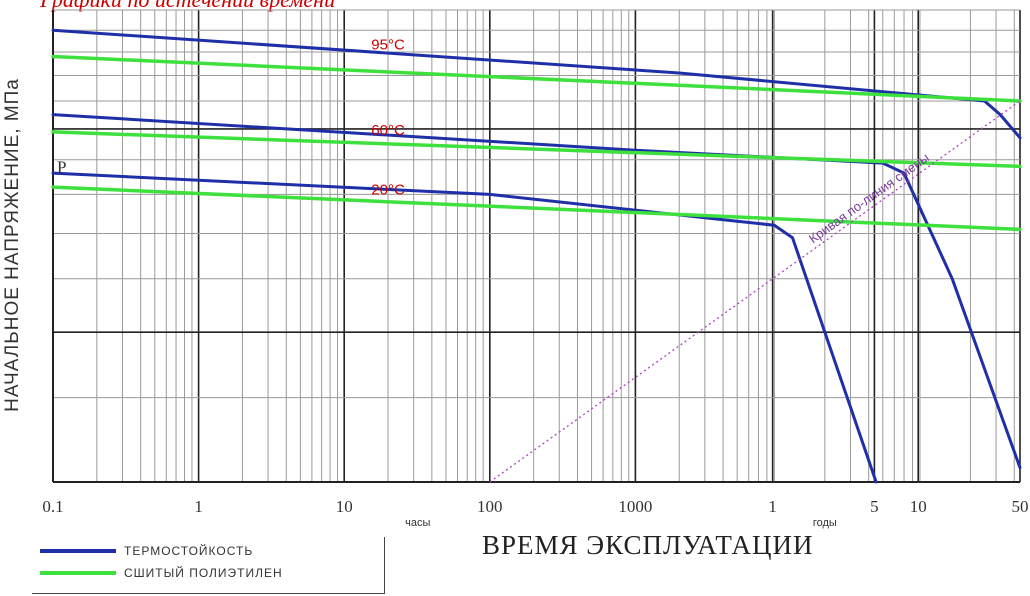 This screenshot has height=596, width=1030. I want to click on legend-label-0: ТЕРМОСТОЙКОСТЬ, so click(189, 551).